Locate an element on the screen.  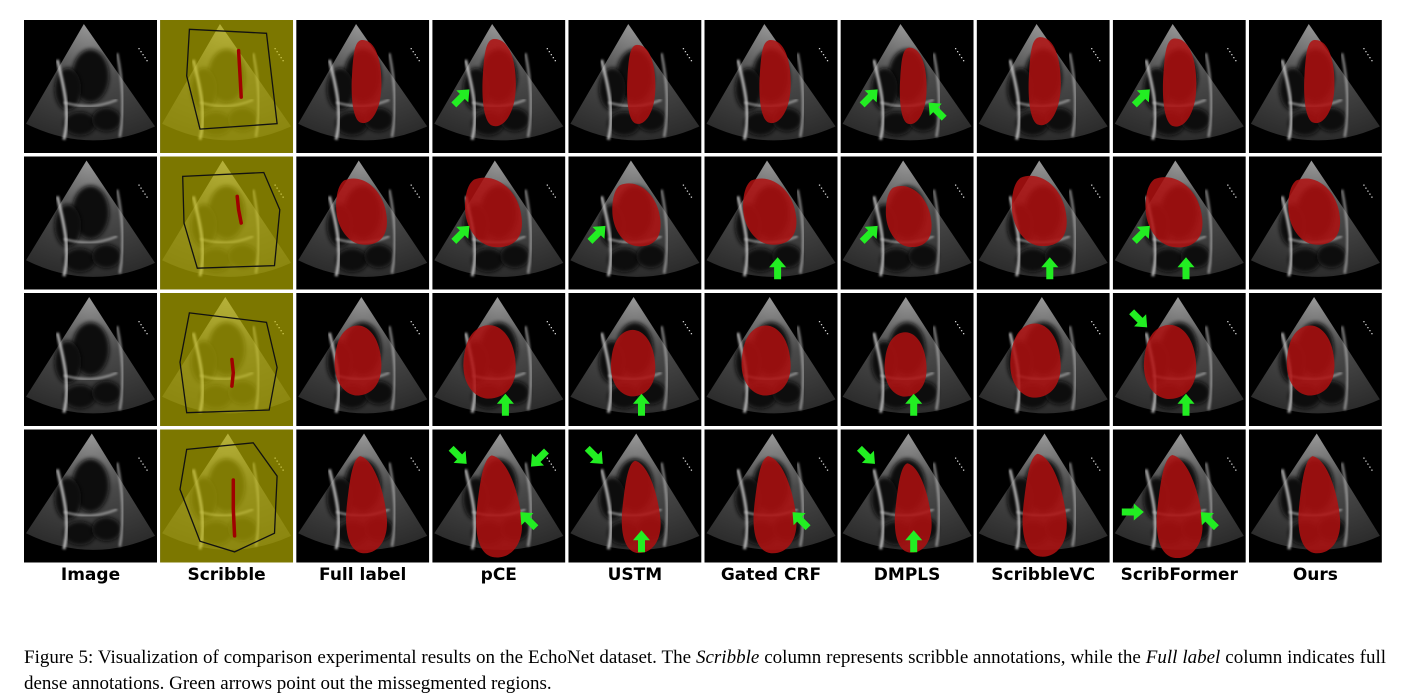
ground-truth-mask is located at coordinates (366, 81).